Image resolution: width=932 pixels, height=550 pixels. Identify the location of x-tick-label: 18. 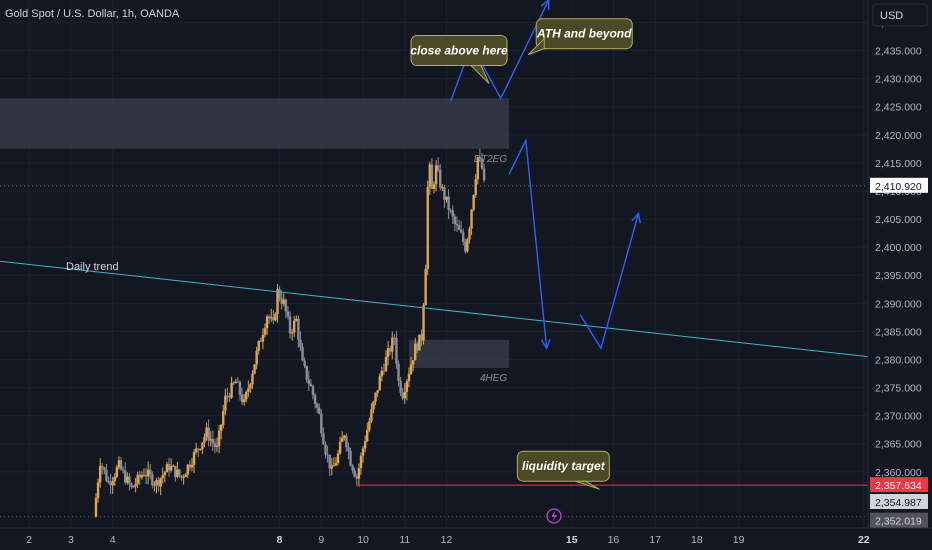
(697, 540).